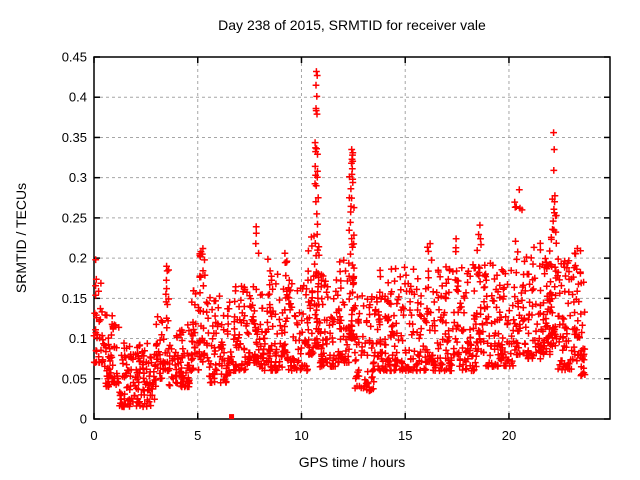 The image size is (640, 480). What do you see at coordinates (232, 417) in the screenshot?
I see `axis-outlier-square-marker` at bounding box center [232, 417].